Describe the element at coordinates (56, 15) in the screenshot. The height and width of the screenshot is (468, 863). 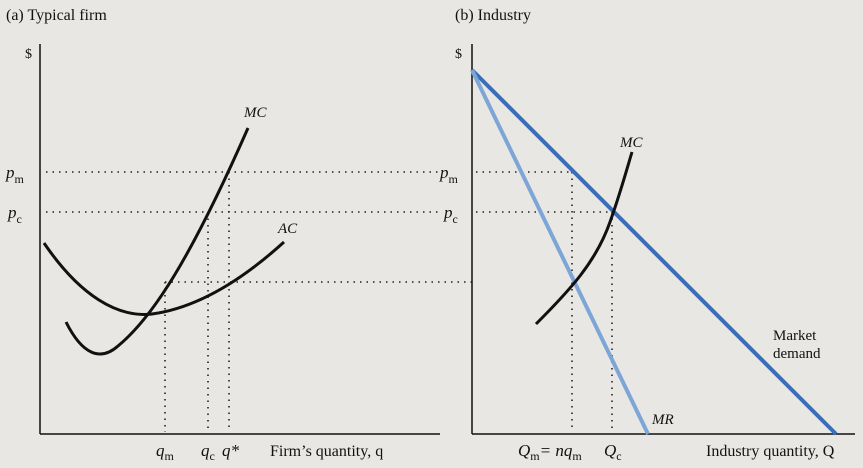
I see `panel-a-title: (a) Typical firm` at that location.